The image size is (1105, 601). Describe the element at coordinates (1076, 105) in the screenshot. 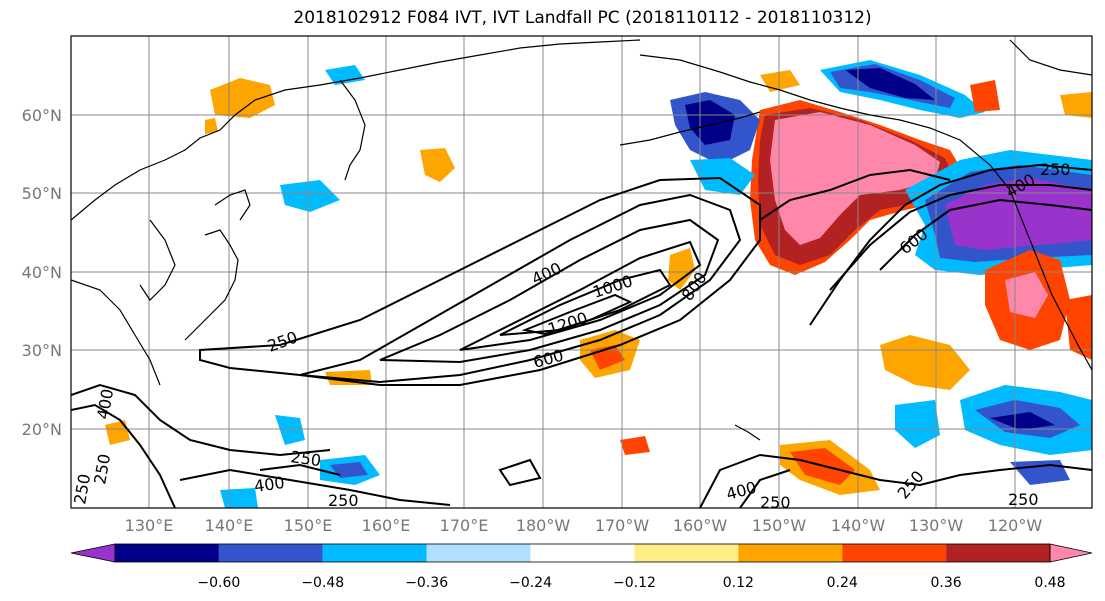

I see `shade-ne-o` at that location.